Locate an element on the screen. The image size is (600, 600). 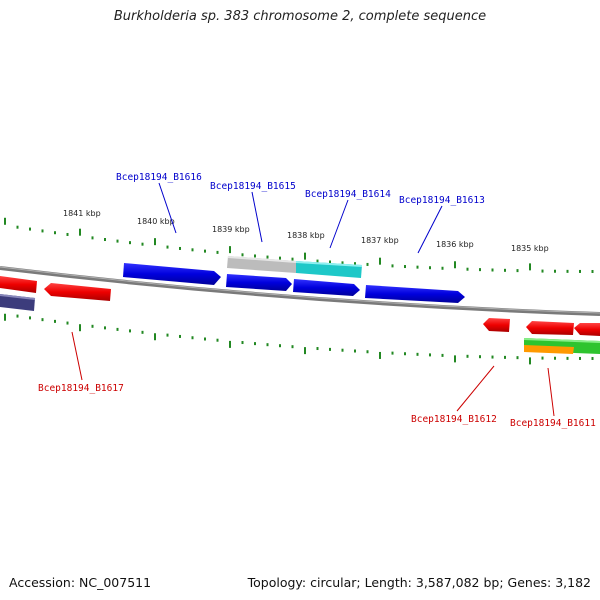
leader-B1611 is located at coordinates (551, 392).